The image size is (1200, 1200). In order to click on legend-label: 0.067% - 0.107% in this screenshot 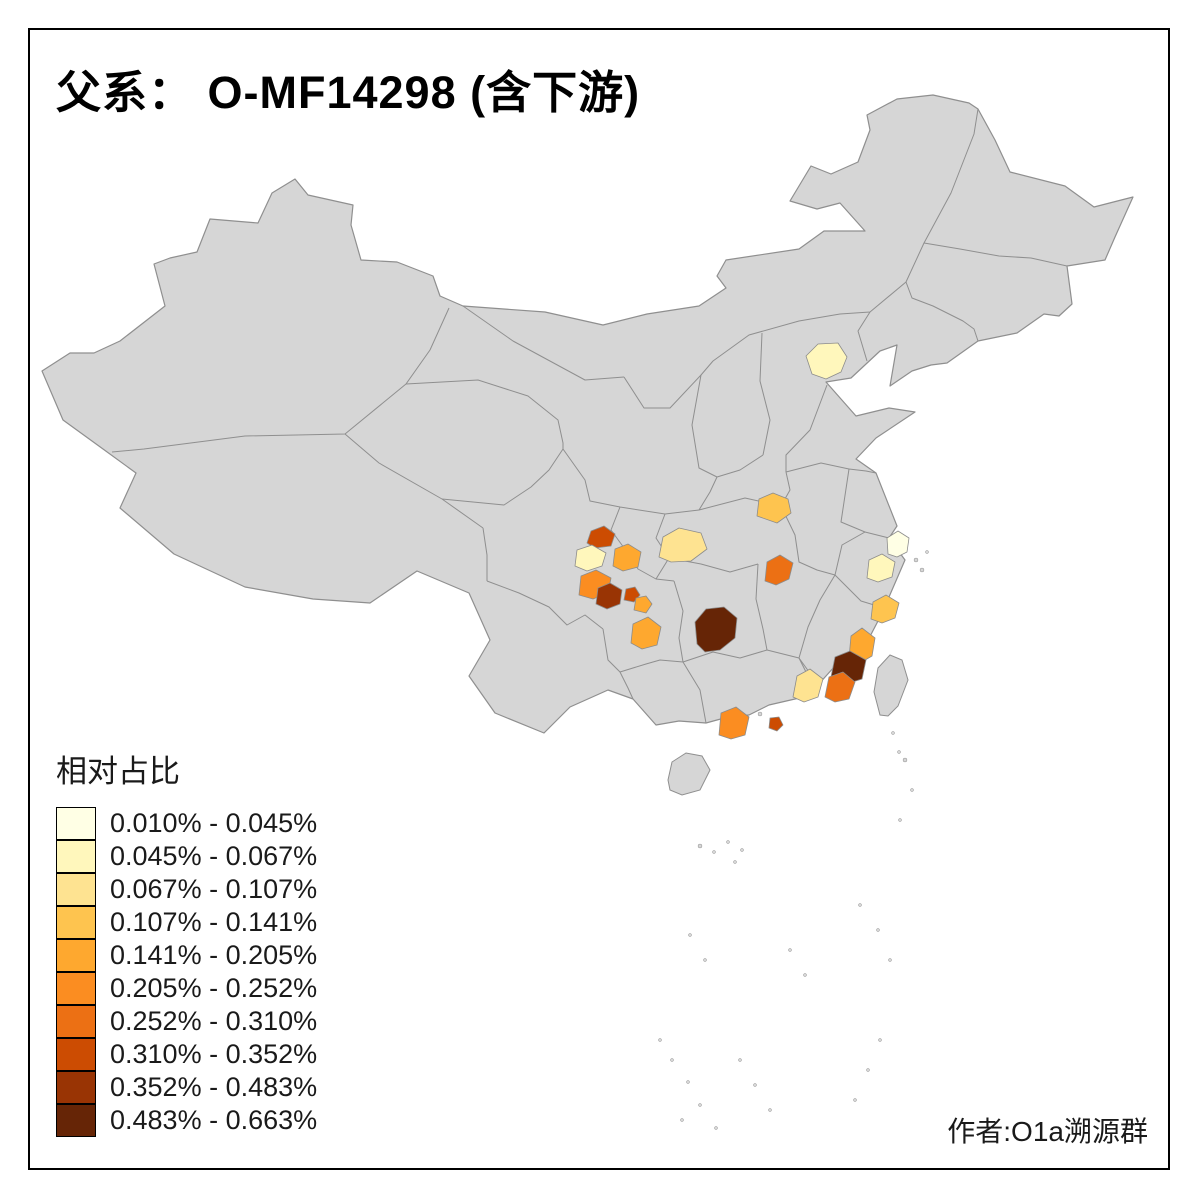, I will do `click(214, 889)`.